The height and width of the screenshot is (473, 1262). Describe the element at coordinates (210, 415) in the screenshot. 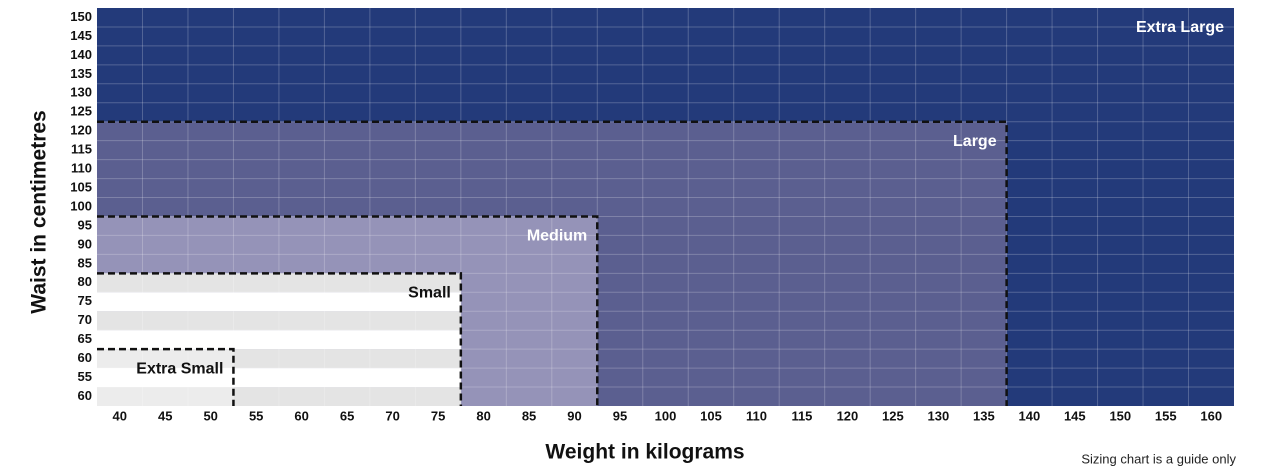

I see `x-tick-label: 50` at that location.